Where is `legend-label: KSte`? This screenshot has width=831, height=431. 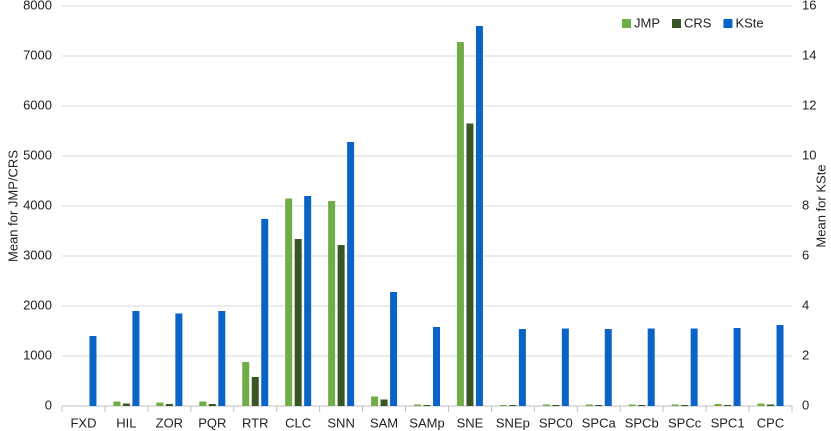
legend-label: KSte is located at coordinates (749, 22).